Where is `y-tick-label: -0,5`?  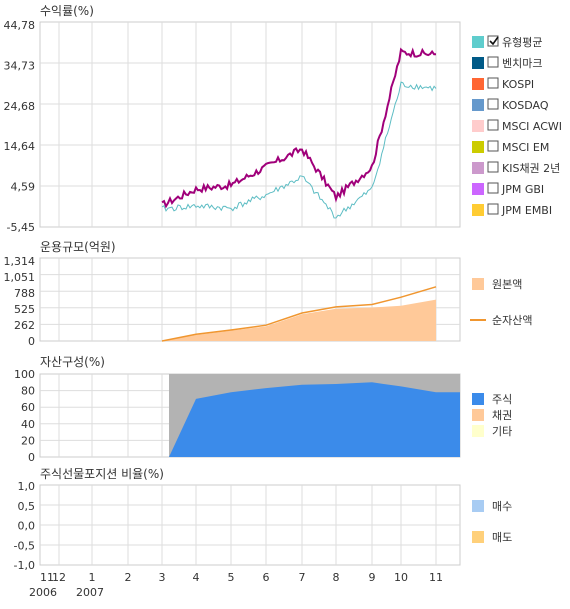
y-tick-label: -0,5 is located at coordinates (24, 545).